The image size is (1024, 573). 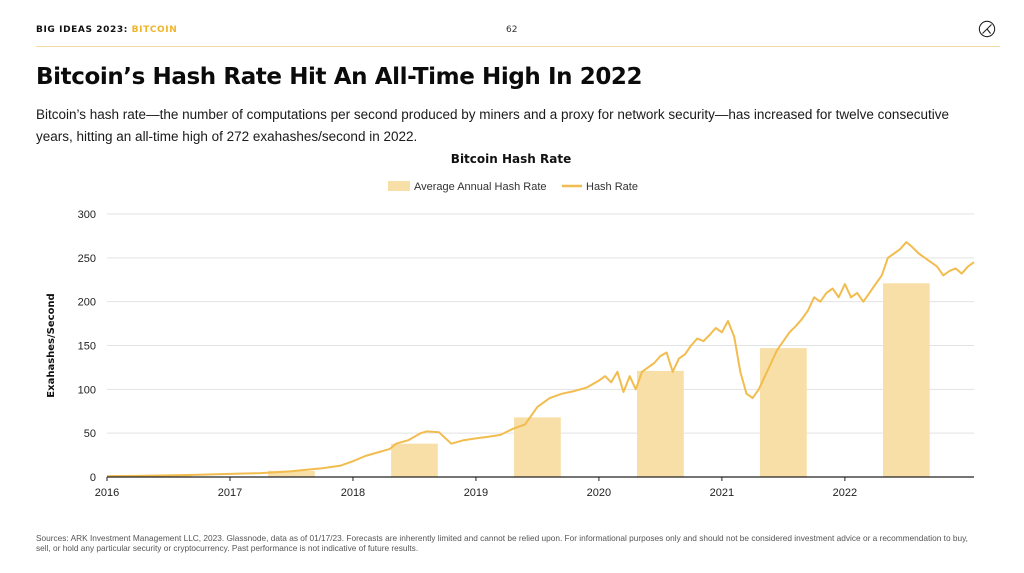 I want to click on y-tick-label: 0, so click(x=93, y=478).